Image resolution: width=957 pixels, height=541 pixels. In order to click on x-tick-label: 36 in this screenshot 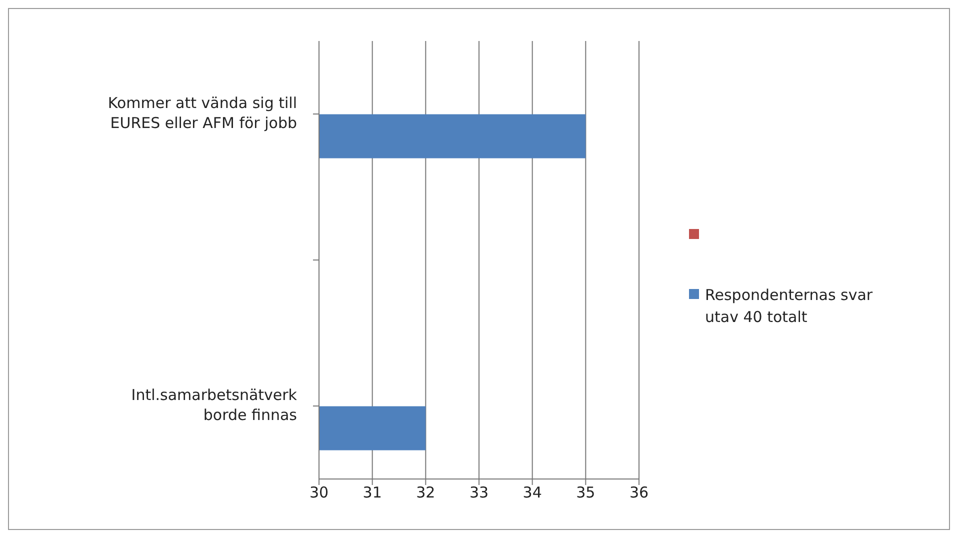, I will do `click(639, 493)`.